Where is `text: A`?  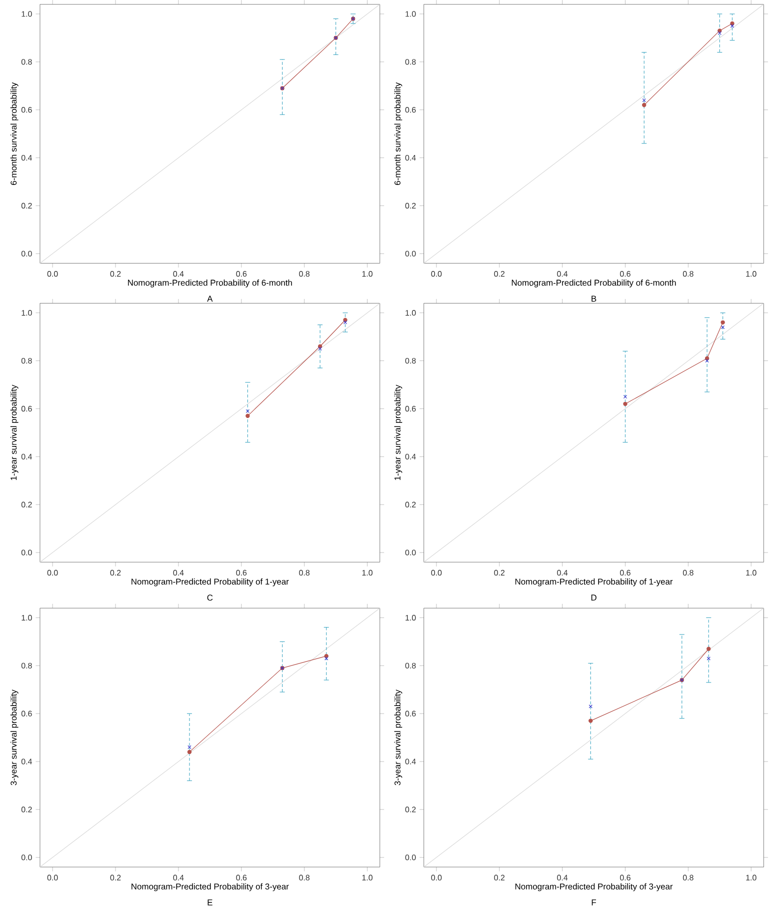
text: A is located at coordinates (210, 299).